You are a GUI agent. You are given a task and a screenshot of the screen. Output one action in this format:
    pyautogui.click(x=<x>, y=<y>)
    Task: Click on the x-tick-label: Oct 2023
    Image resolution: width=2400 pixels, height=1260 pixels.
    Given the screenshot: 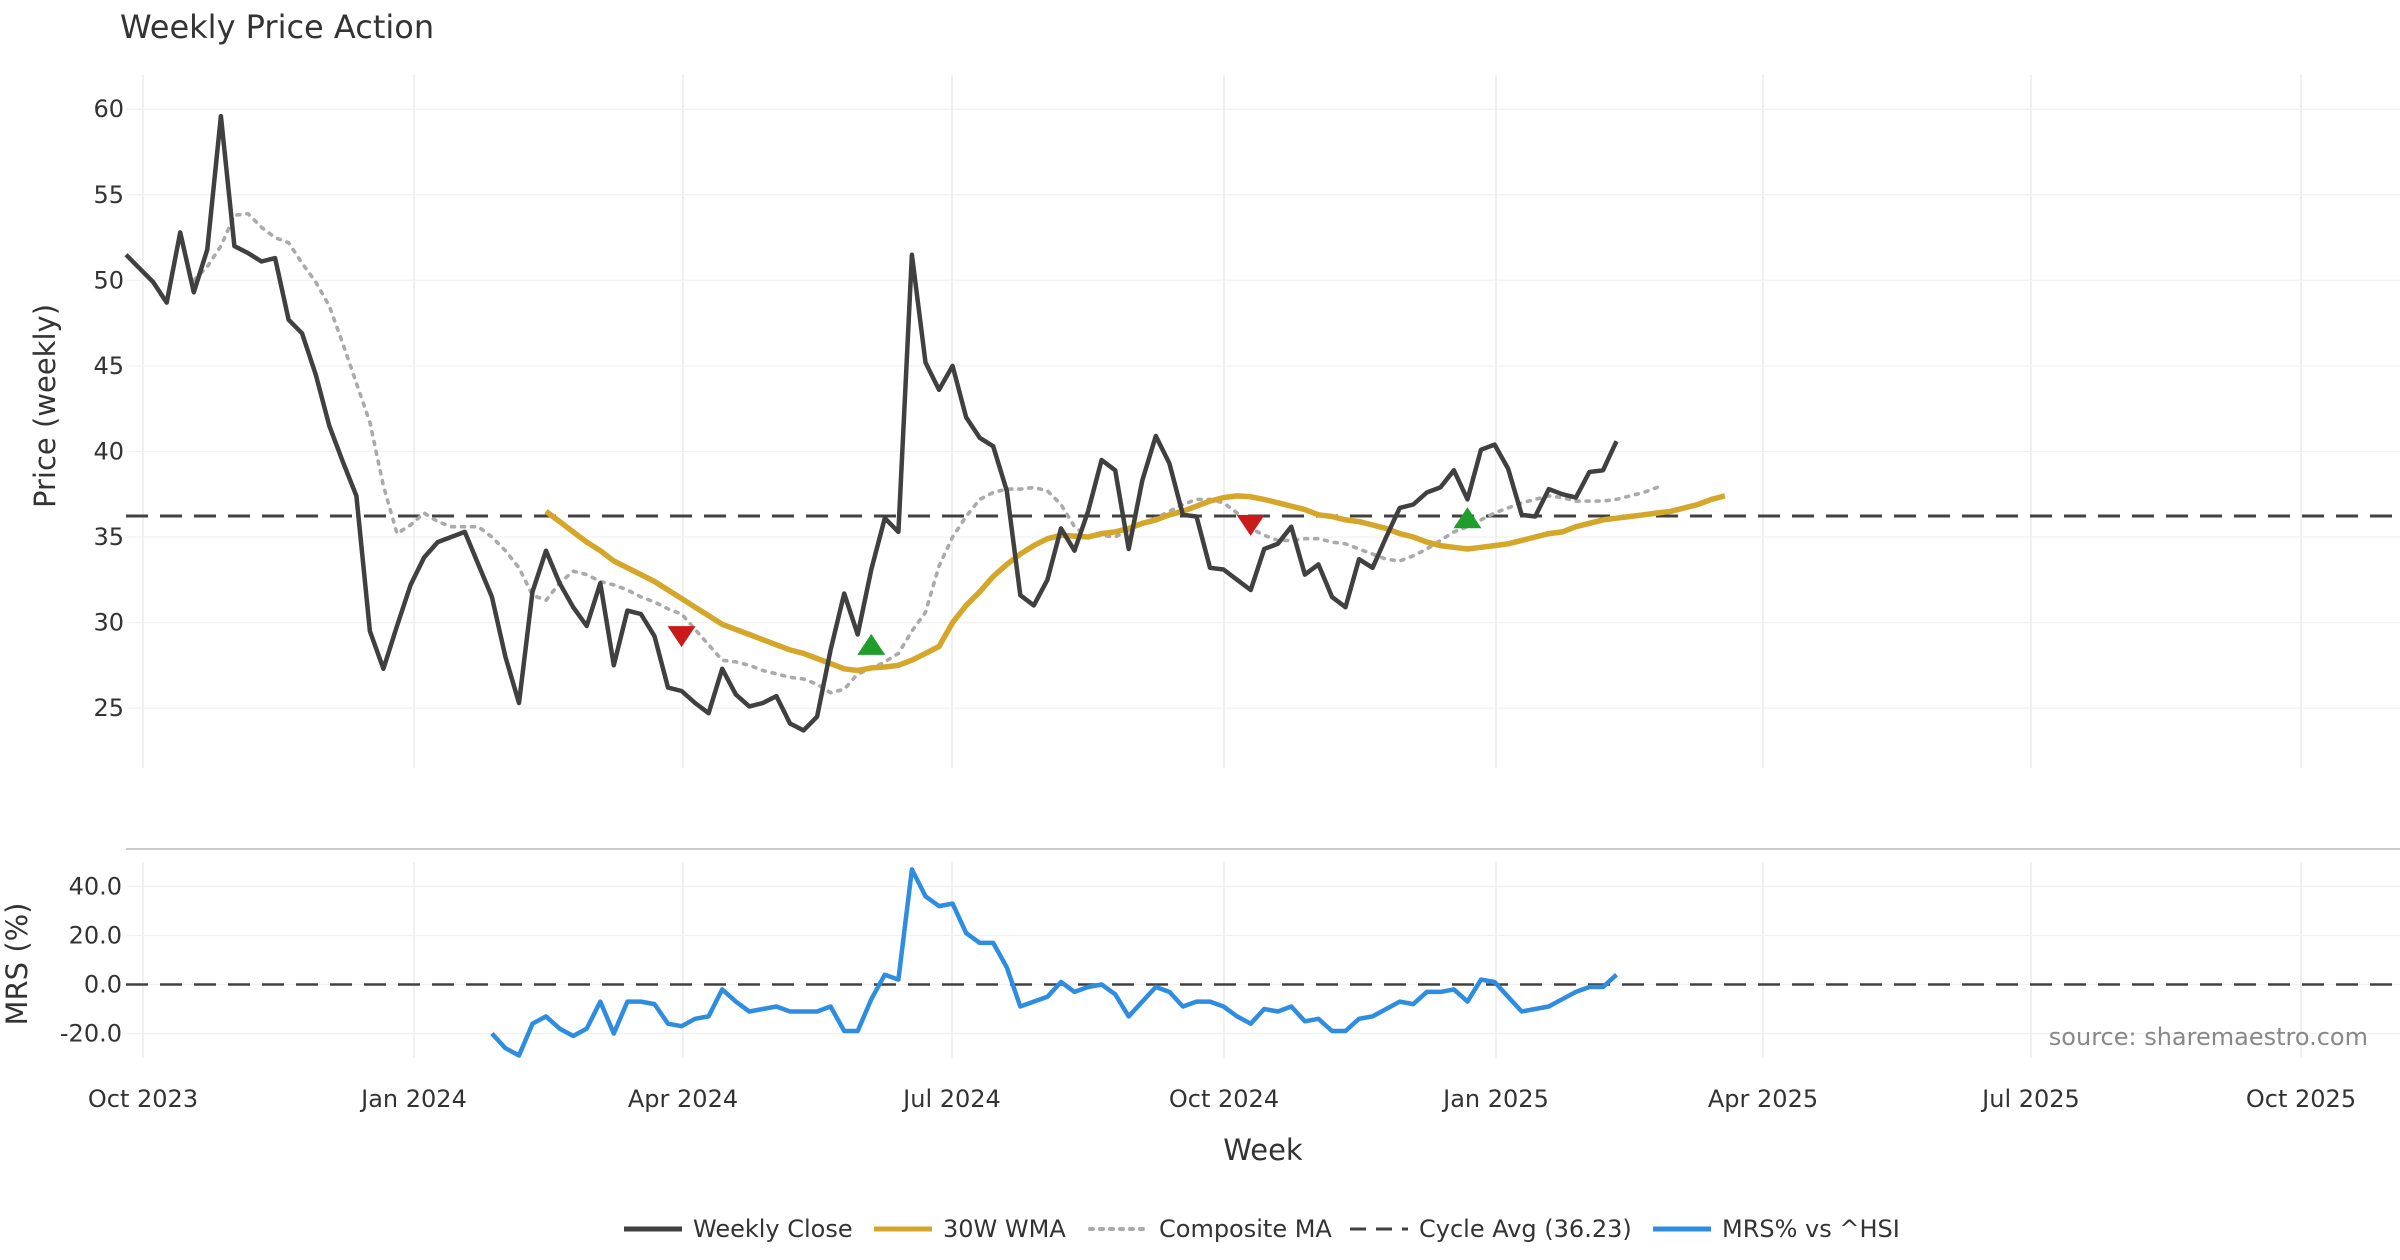 What is the action you would take?
    pyautogui.click(x=143, y=1099)
    